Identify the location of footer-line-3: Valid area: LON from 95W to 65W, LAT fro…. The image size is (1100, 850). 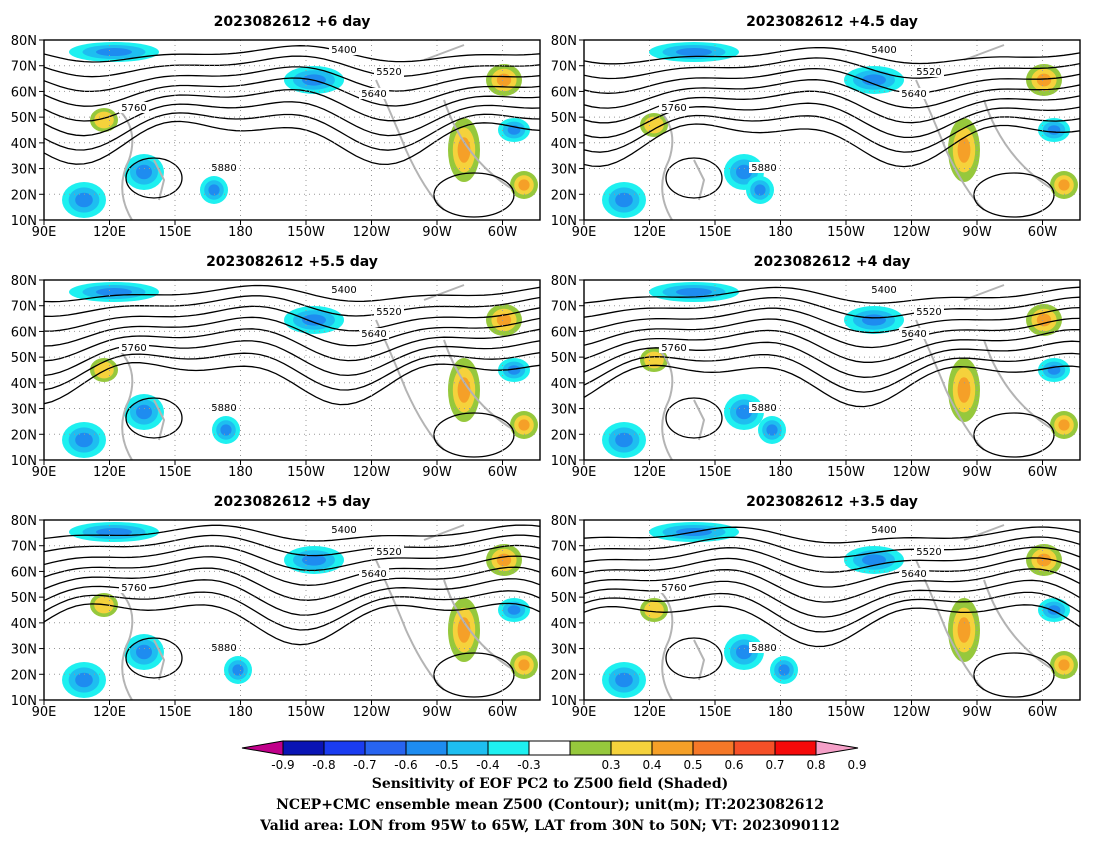
(550, 826).